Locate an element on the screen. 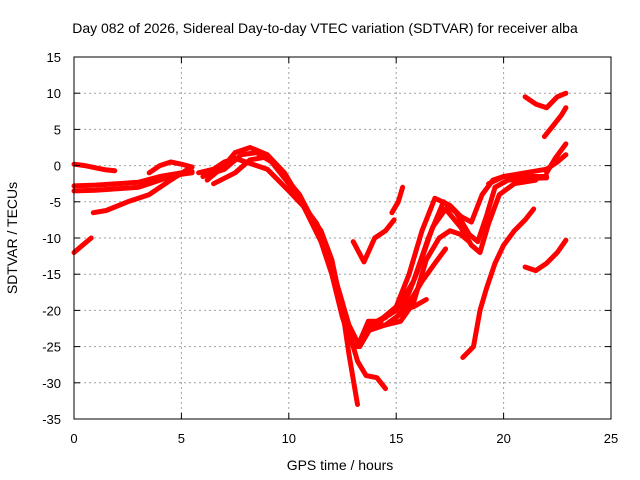 The height and width of the screenshot is (480, 640). x-tick-label: 0 is located at coordinates (73, 438).